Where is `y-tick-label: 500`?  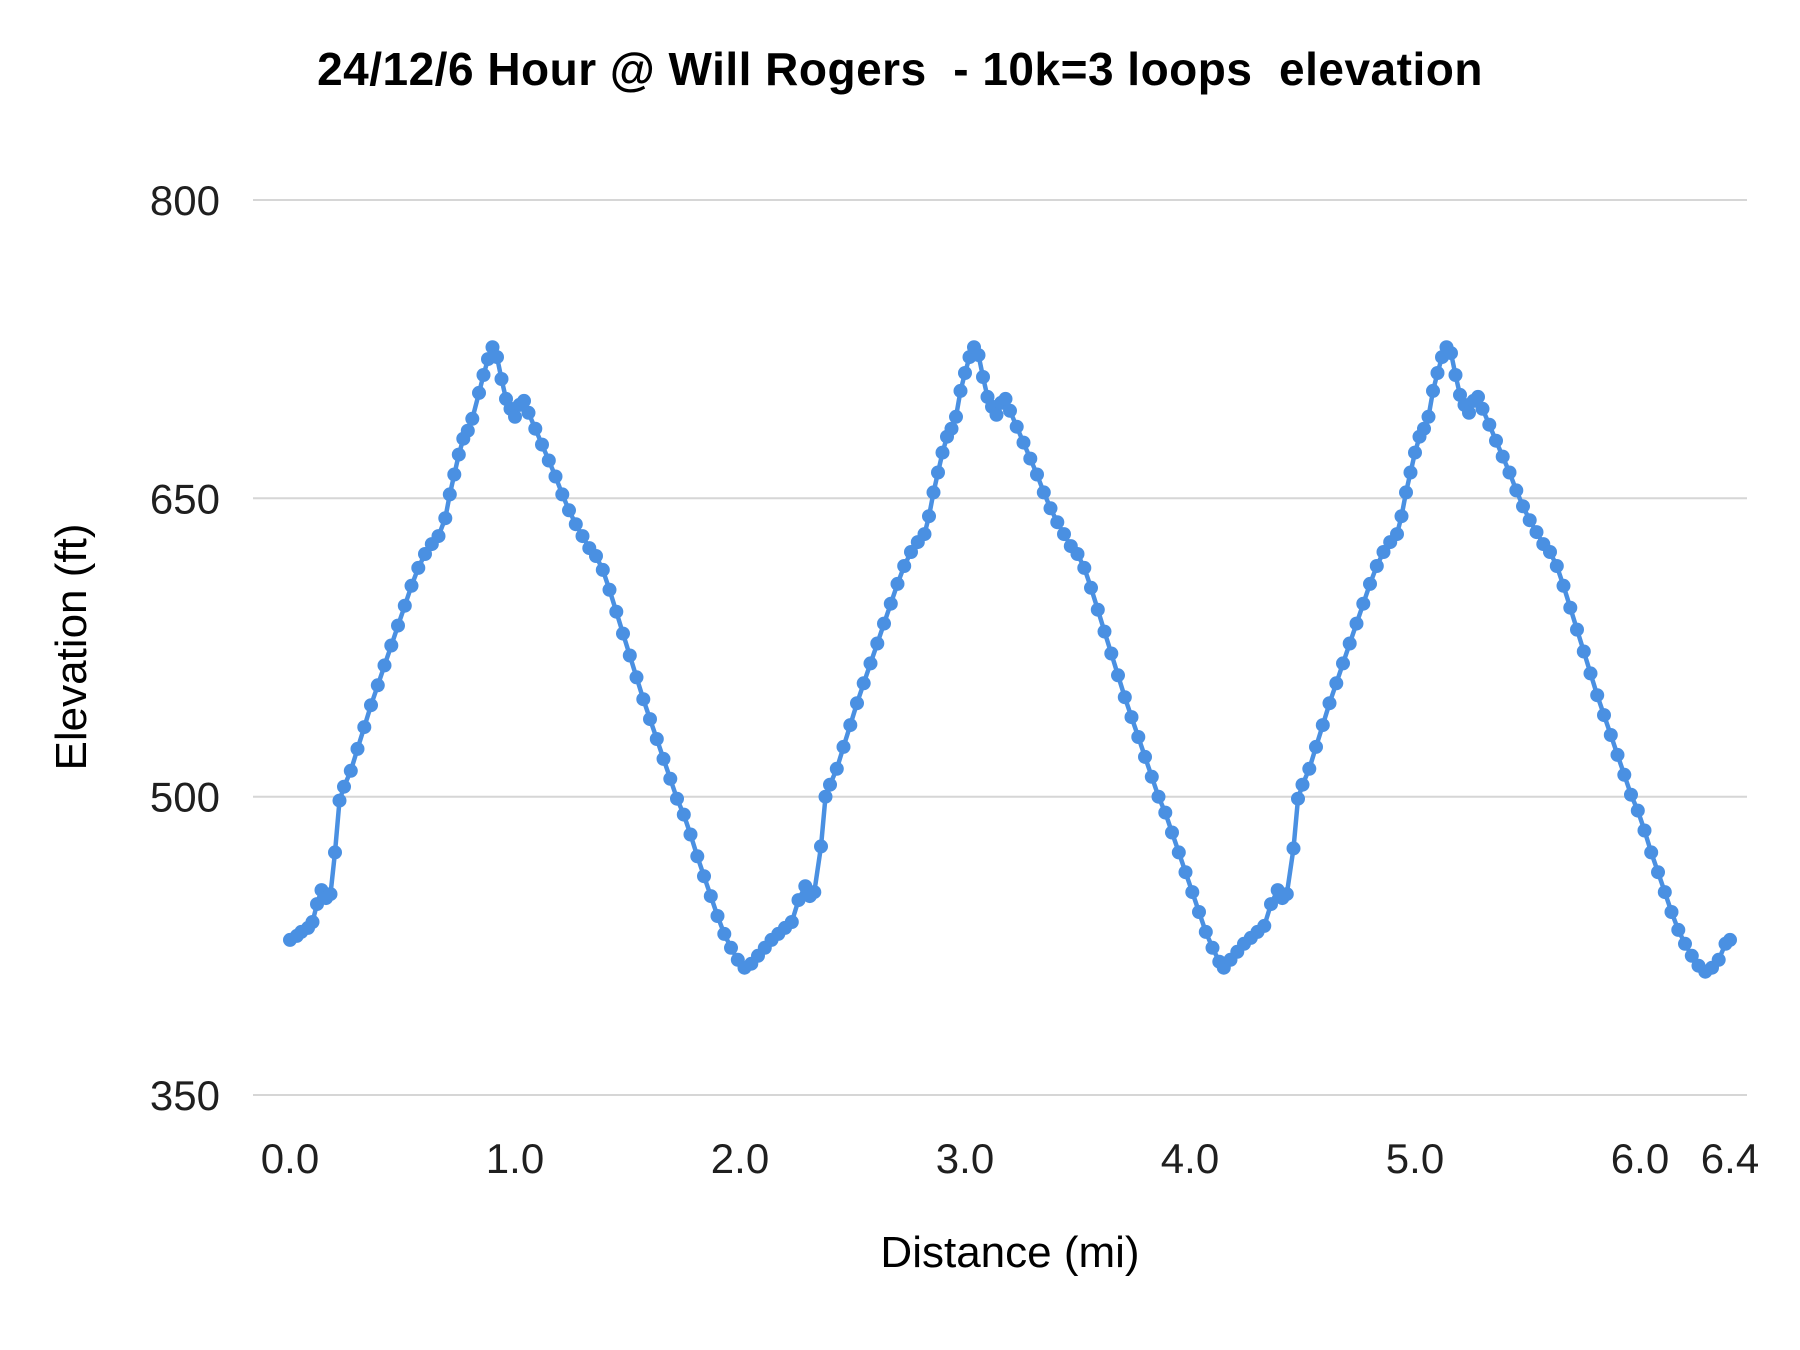
y-tick-label: 500 is located at coordinates (185, 797).